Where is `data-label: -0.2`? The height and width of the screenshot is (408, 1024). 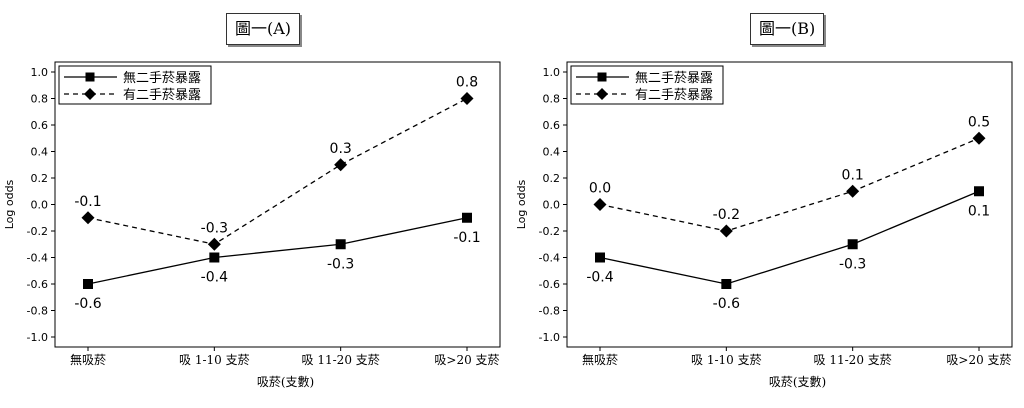 data-label: -0.2 is located at coordinates (726, 215).